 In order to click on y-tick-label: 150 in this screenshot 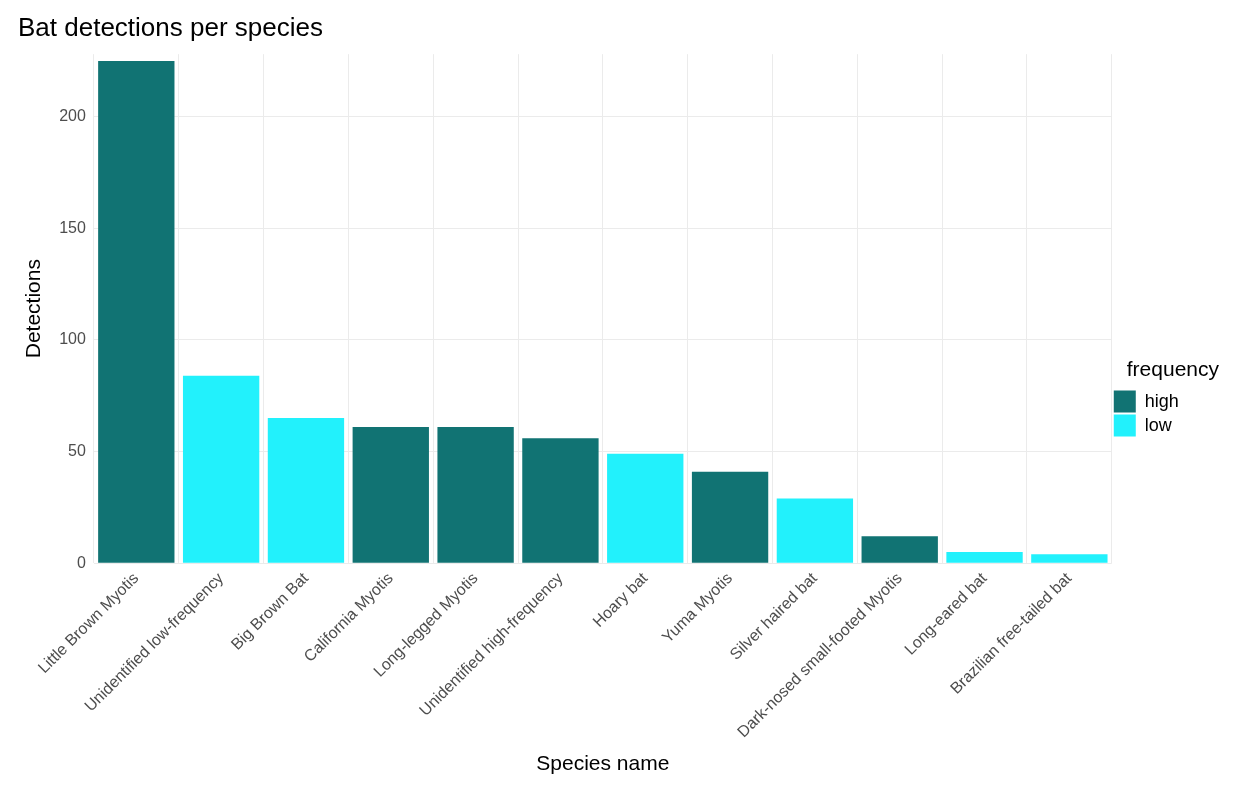, I will do `click(72, 227)`.